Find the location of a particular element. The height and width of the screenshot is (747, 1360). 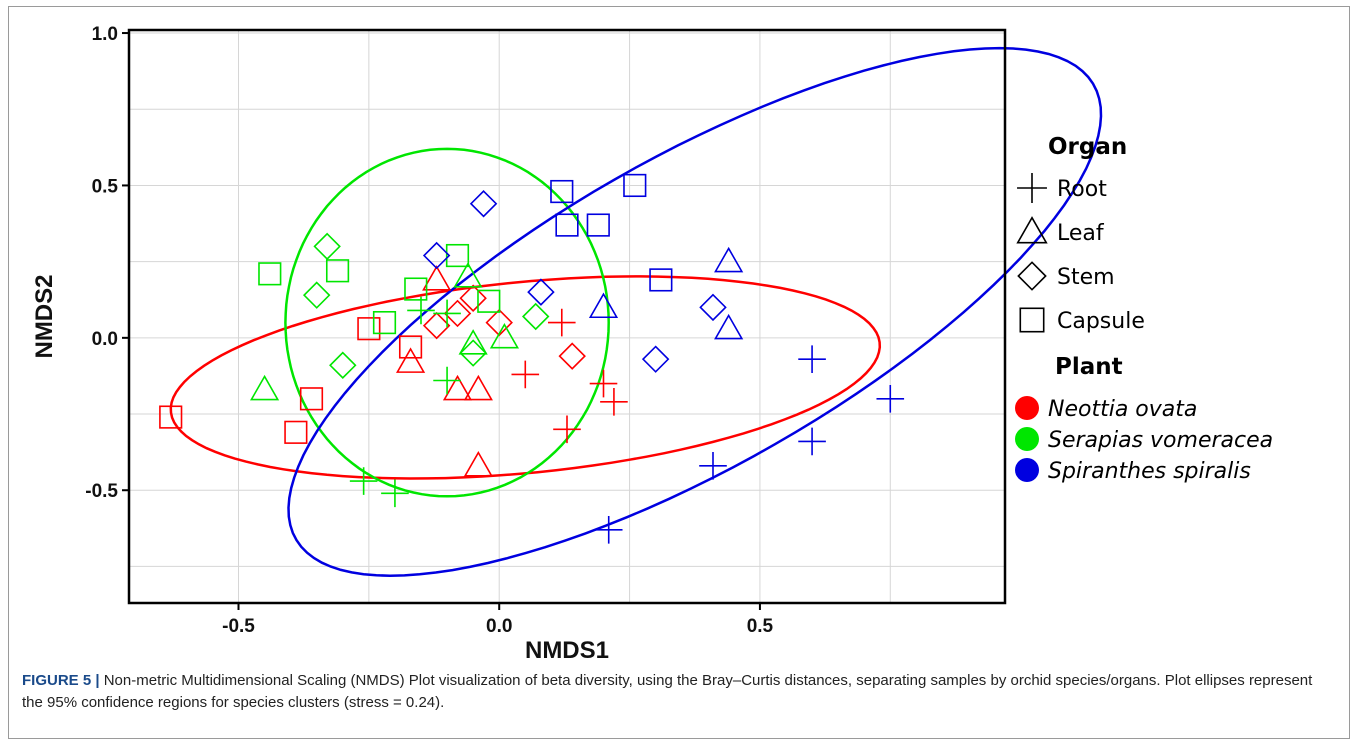

legend-organ-item: Root is located at coordinates (1062, 188).